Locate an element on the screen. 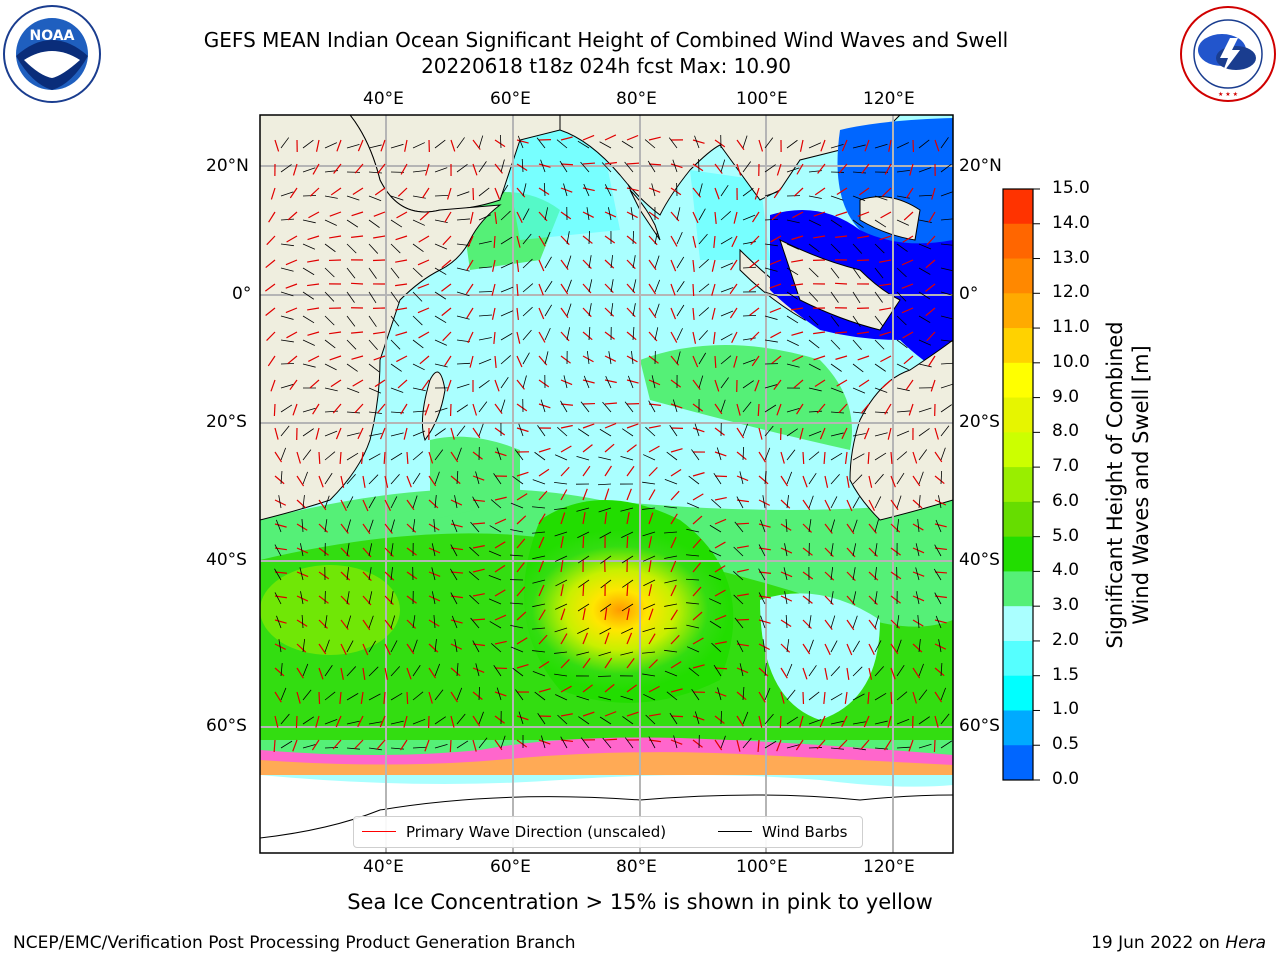 This screenshot has height=960, width=1280. lon-label-top: 80°E is located at coordinates (636, 99).